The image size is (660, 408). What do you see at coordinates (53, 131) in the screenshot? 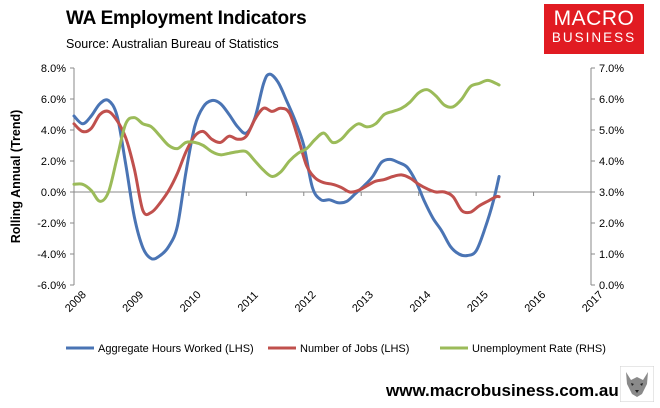
I see `y-left-tick-label: 4.0%` at bounding box center [53, 131].